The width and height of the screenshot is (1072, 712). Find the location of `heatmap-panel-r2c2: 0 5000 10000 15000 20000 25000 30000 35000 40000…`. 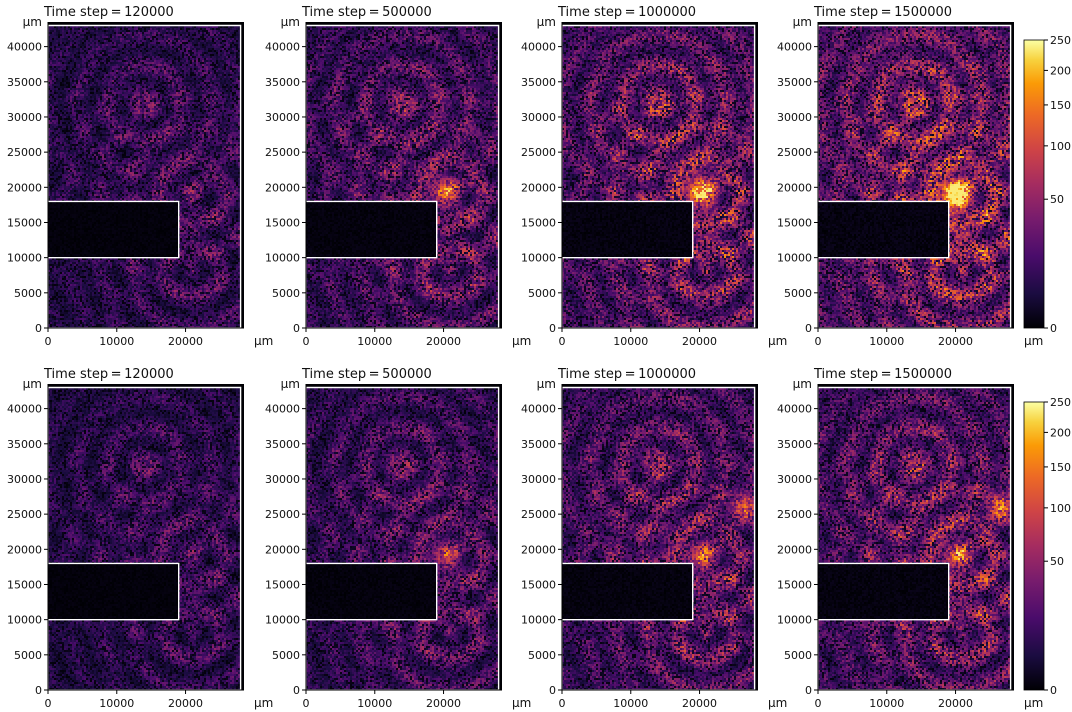

heatmap-panel-r2c2: 0 5000 10000 15000 20000 25000 30000 35000 40000… is located at coordinates (398, 538).